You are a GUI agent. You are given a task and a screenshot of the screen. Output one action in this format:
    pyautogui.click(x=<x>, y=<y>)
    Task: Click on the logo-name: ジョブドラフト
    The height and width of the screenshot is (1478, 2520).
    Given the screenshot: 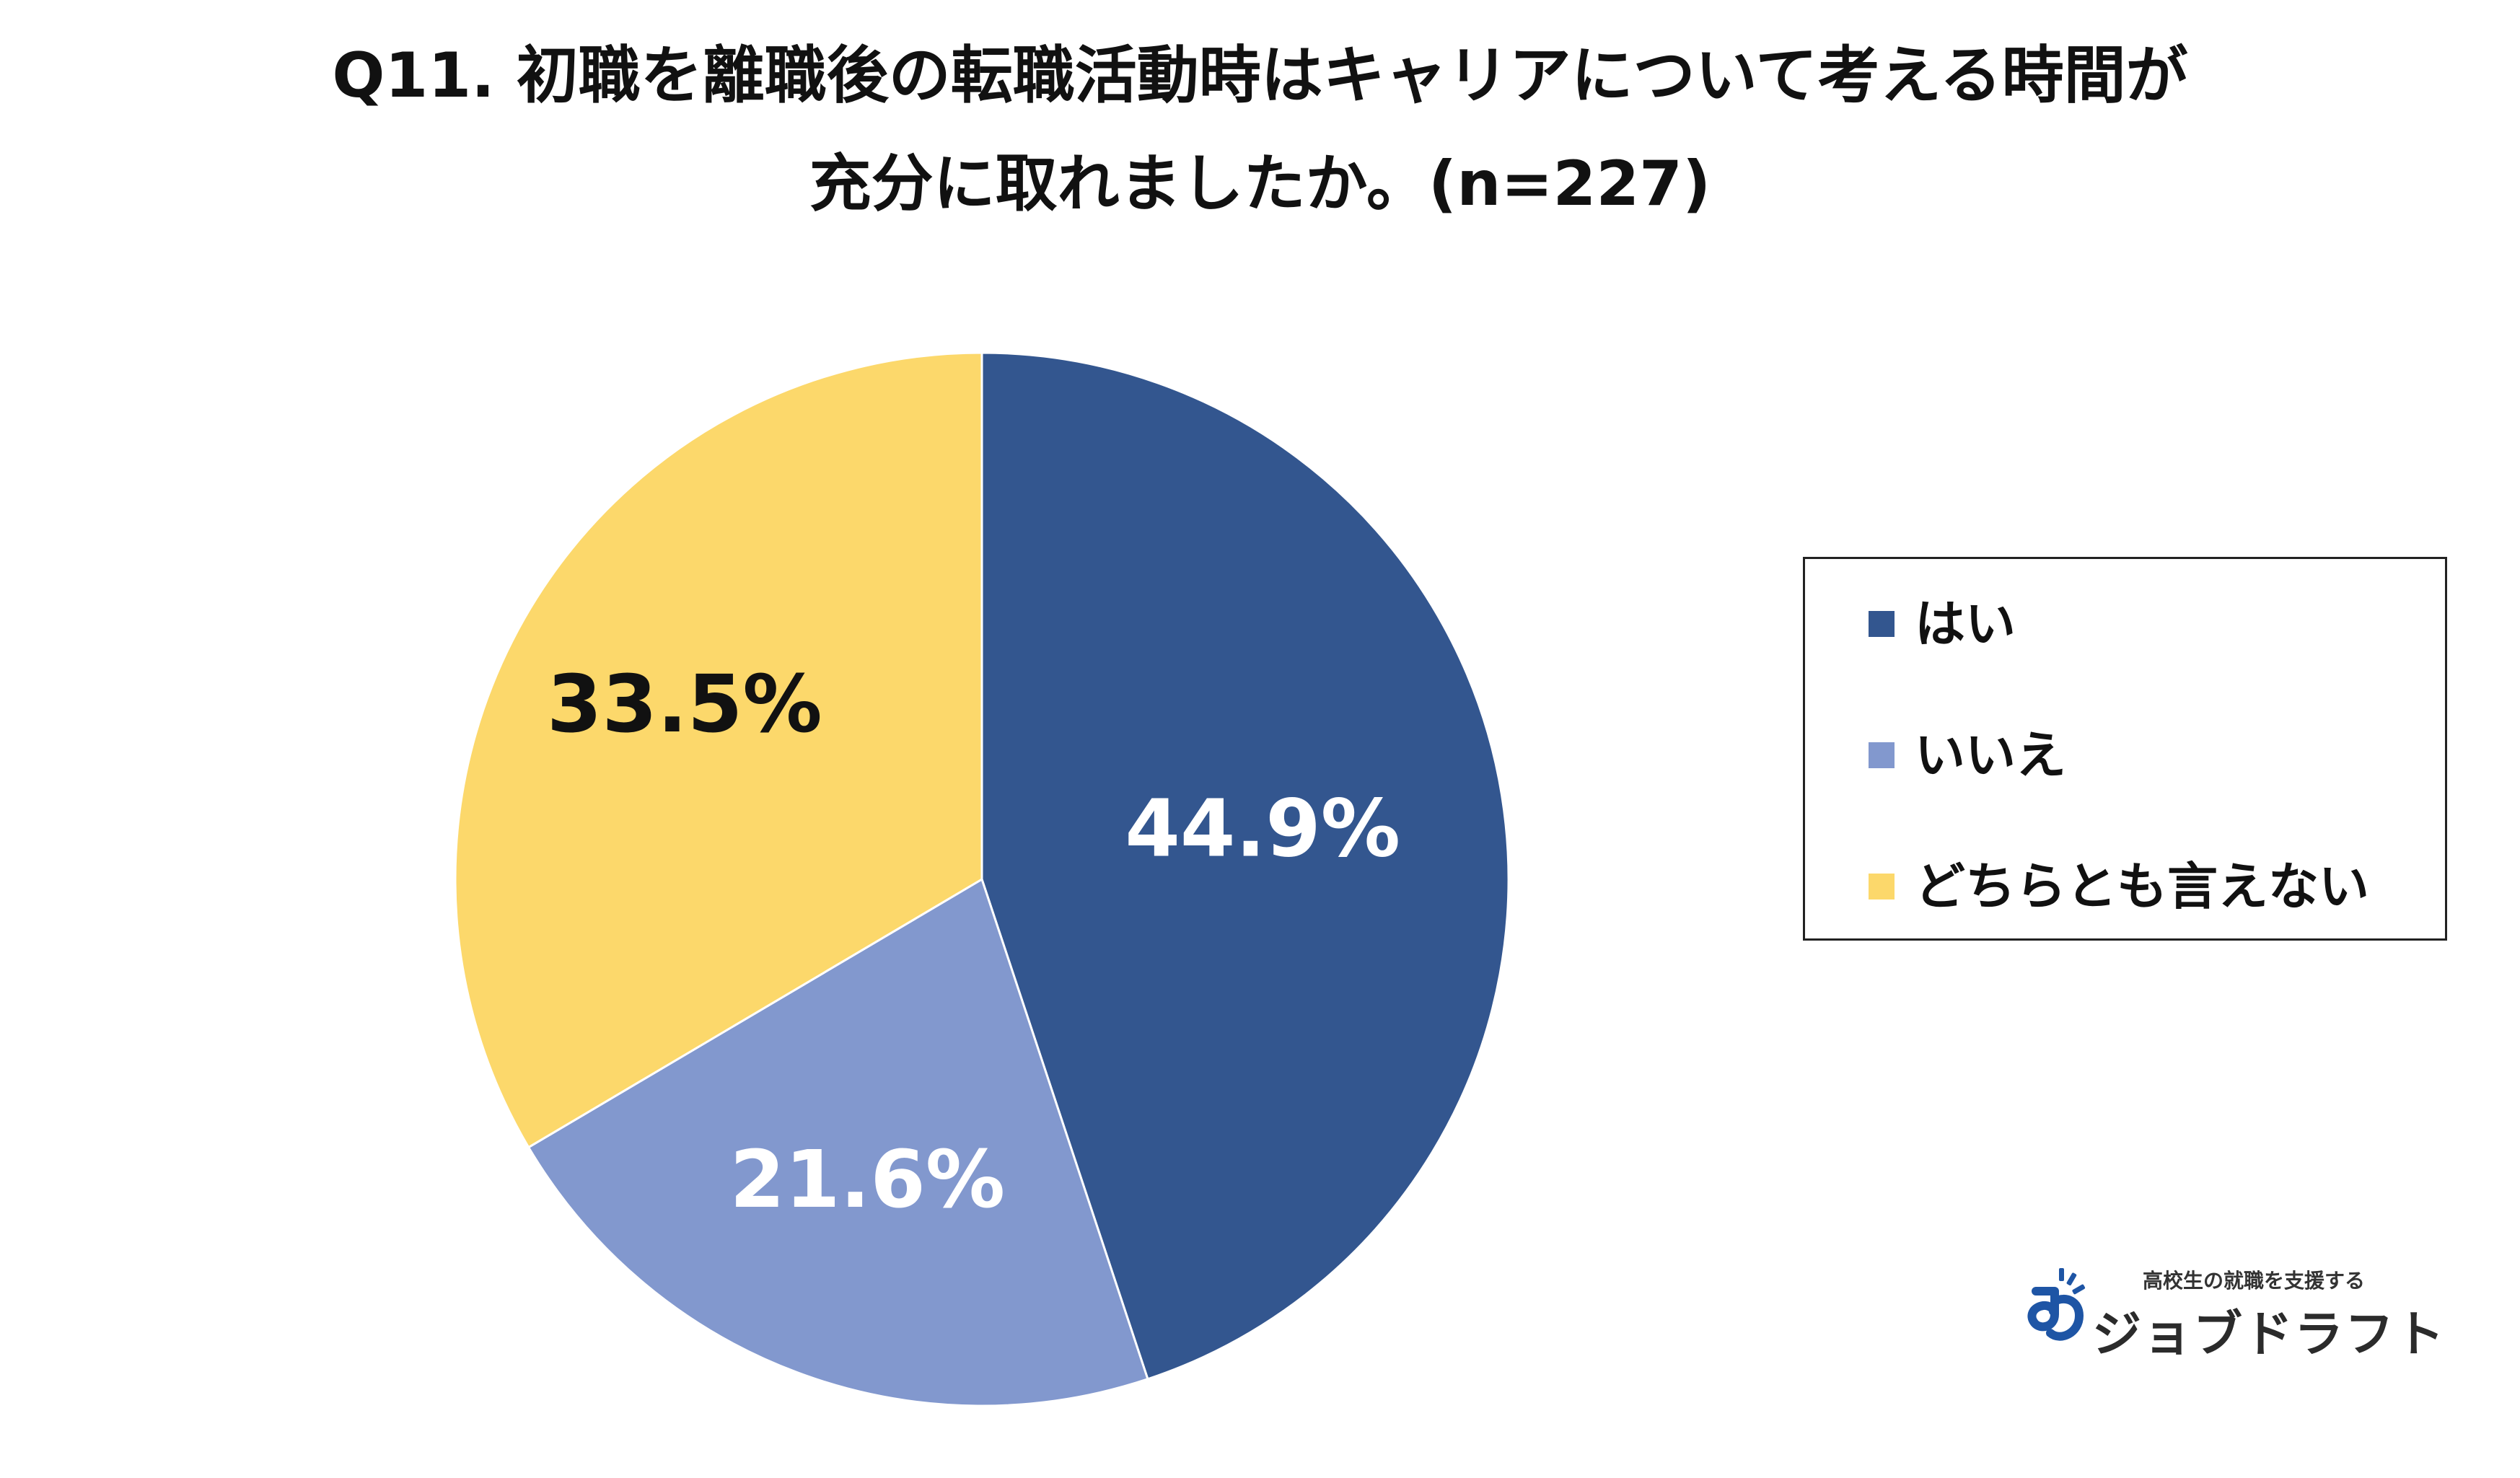 What is the action you would take?
    pyautogui.click(x=2269, y=1334)
    